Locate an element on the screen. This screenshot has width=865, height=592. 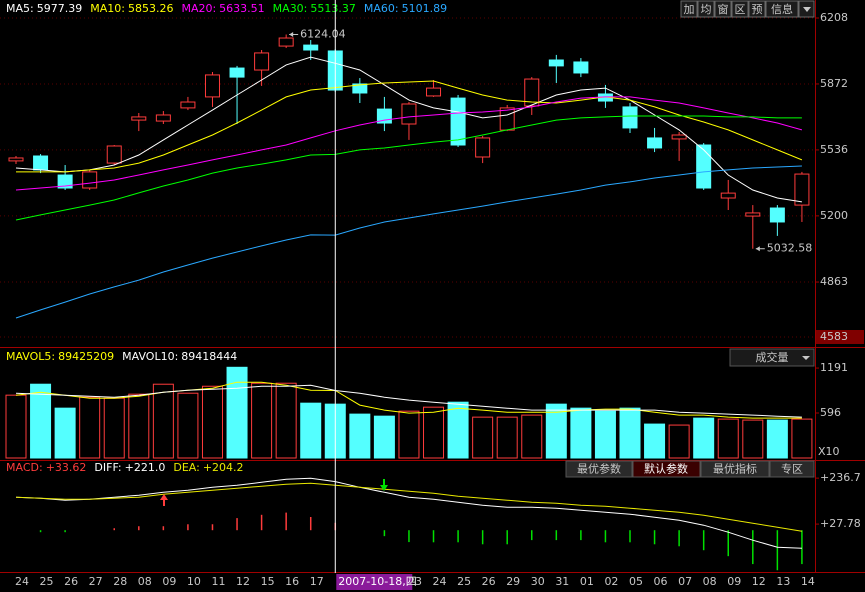
toolbar-label: 区 is located at coordinates (740, 9).